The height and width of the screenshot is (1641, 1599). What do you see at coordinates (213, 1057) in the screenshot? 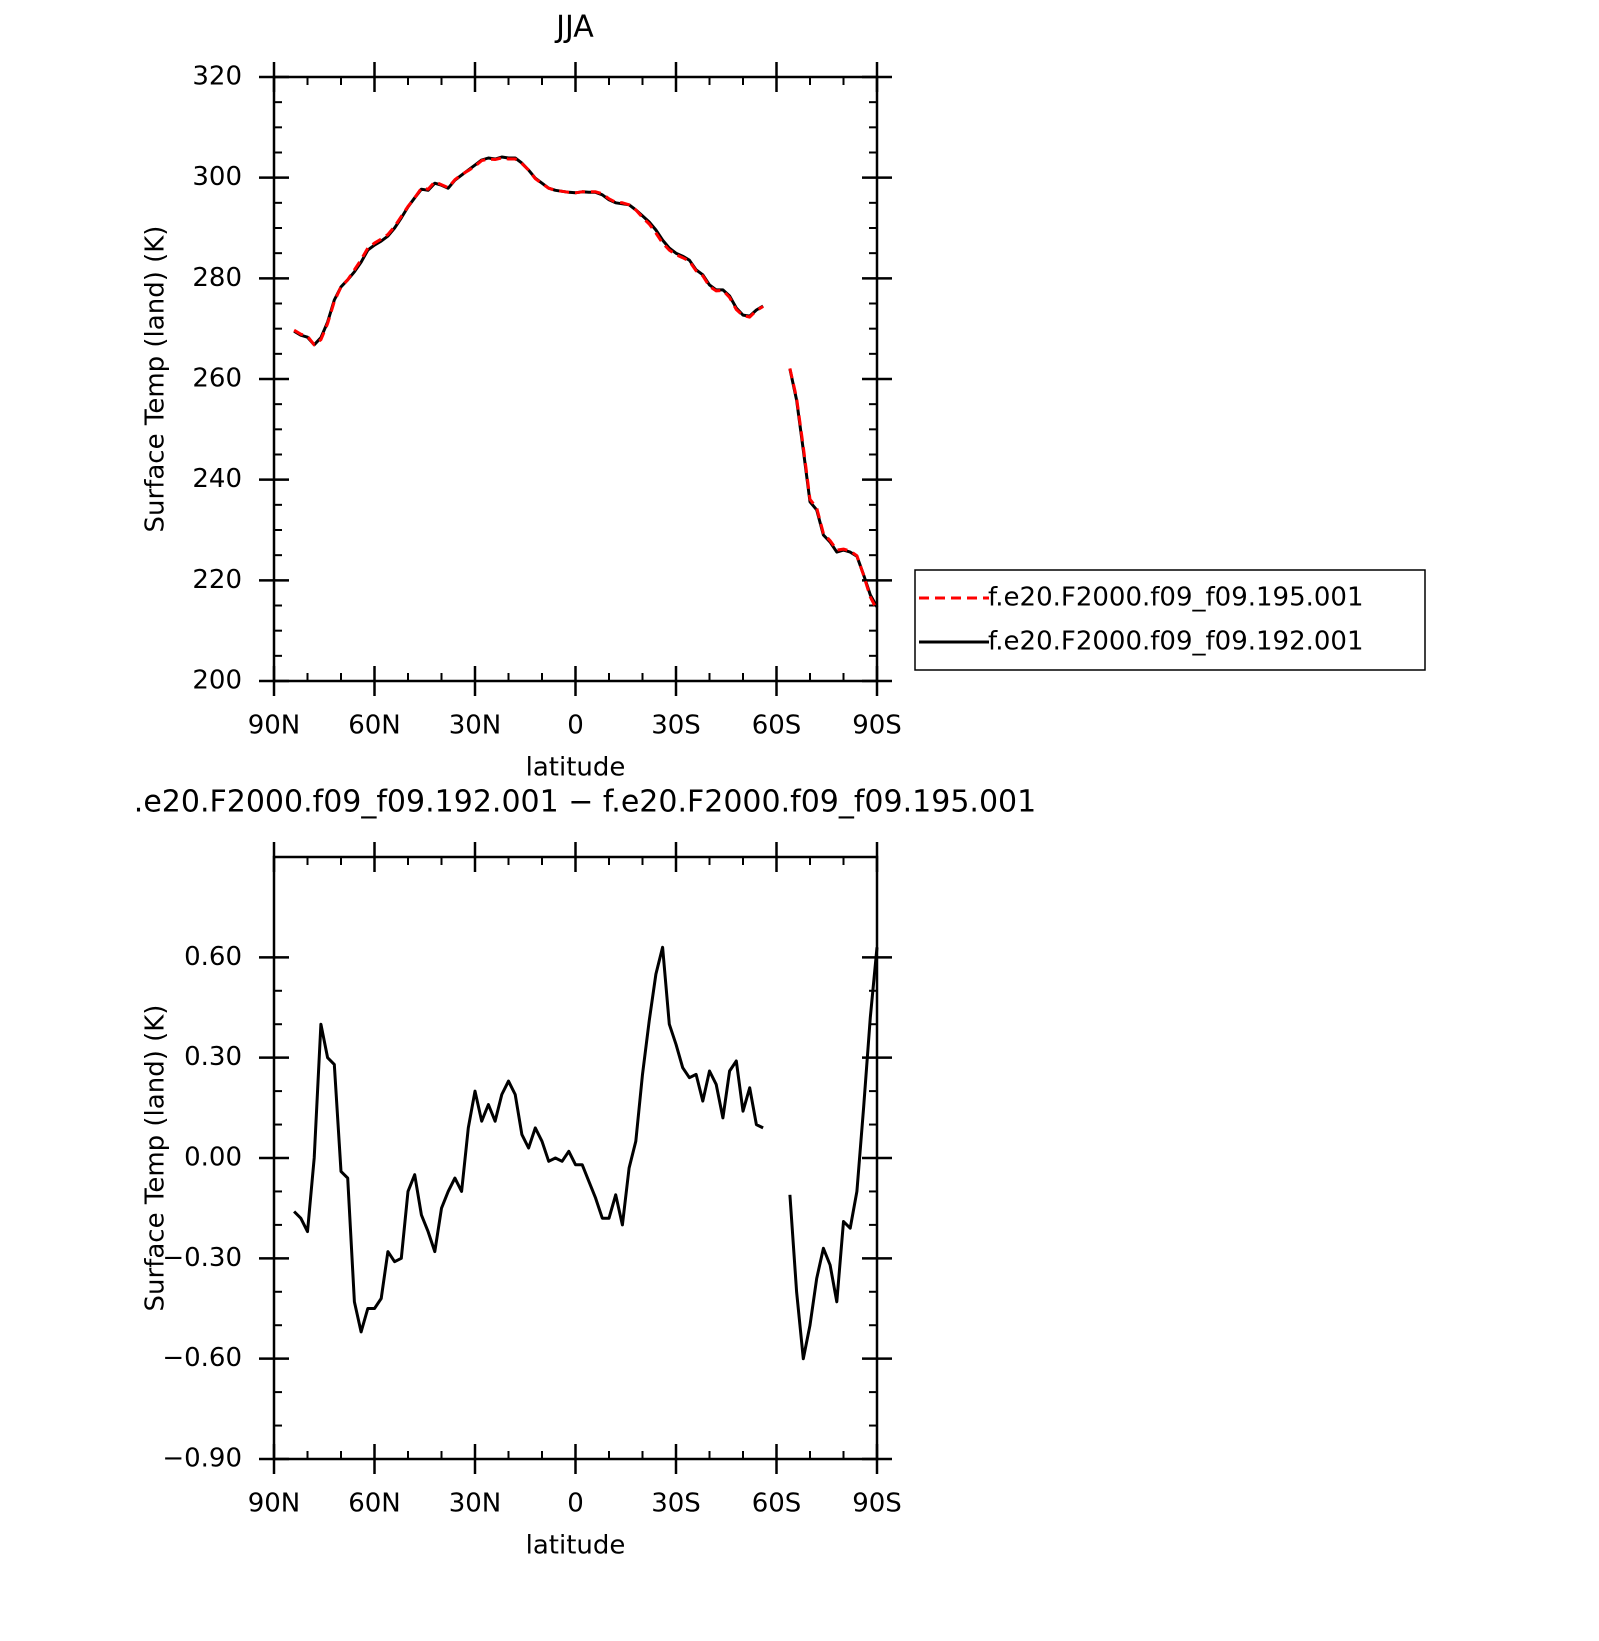
I see `y-tick-label: 0.30` at bounding box center [213, 1057].